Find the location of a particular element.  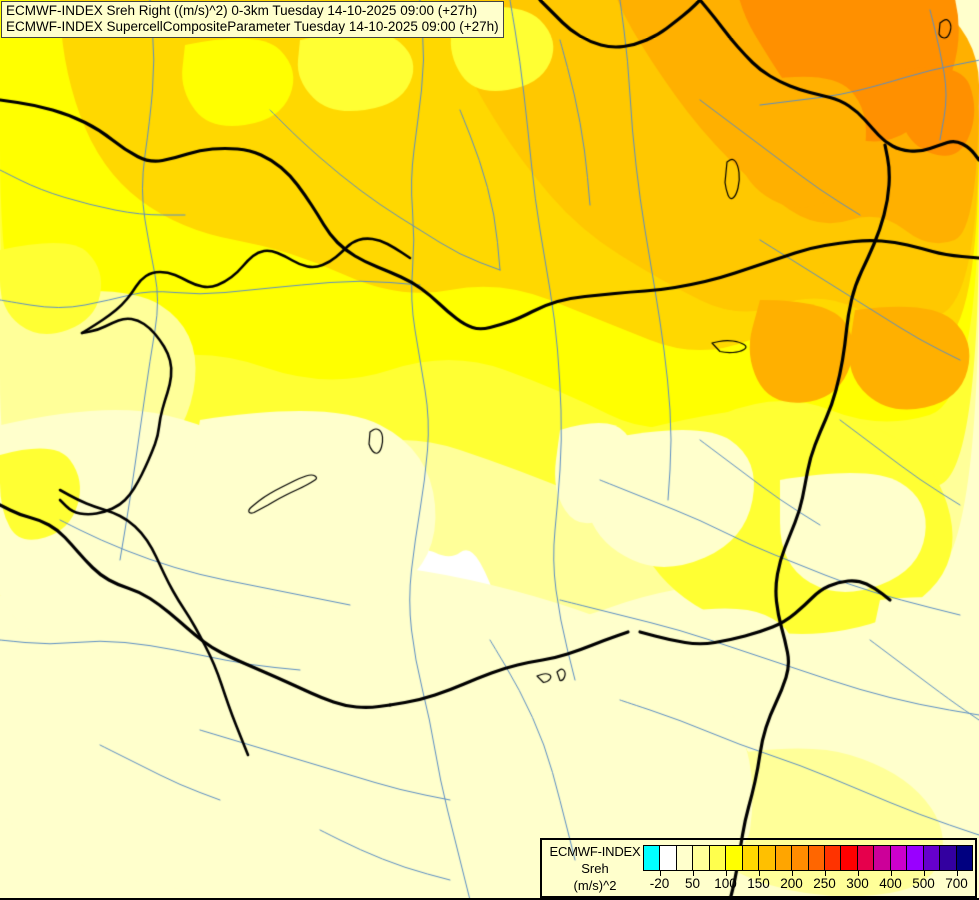

colorbar-tick-label: 150 is located at coordinates (758, 883).